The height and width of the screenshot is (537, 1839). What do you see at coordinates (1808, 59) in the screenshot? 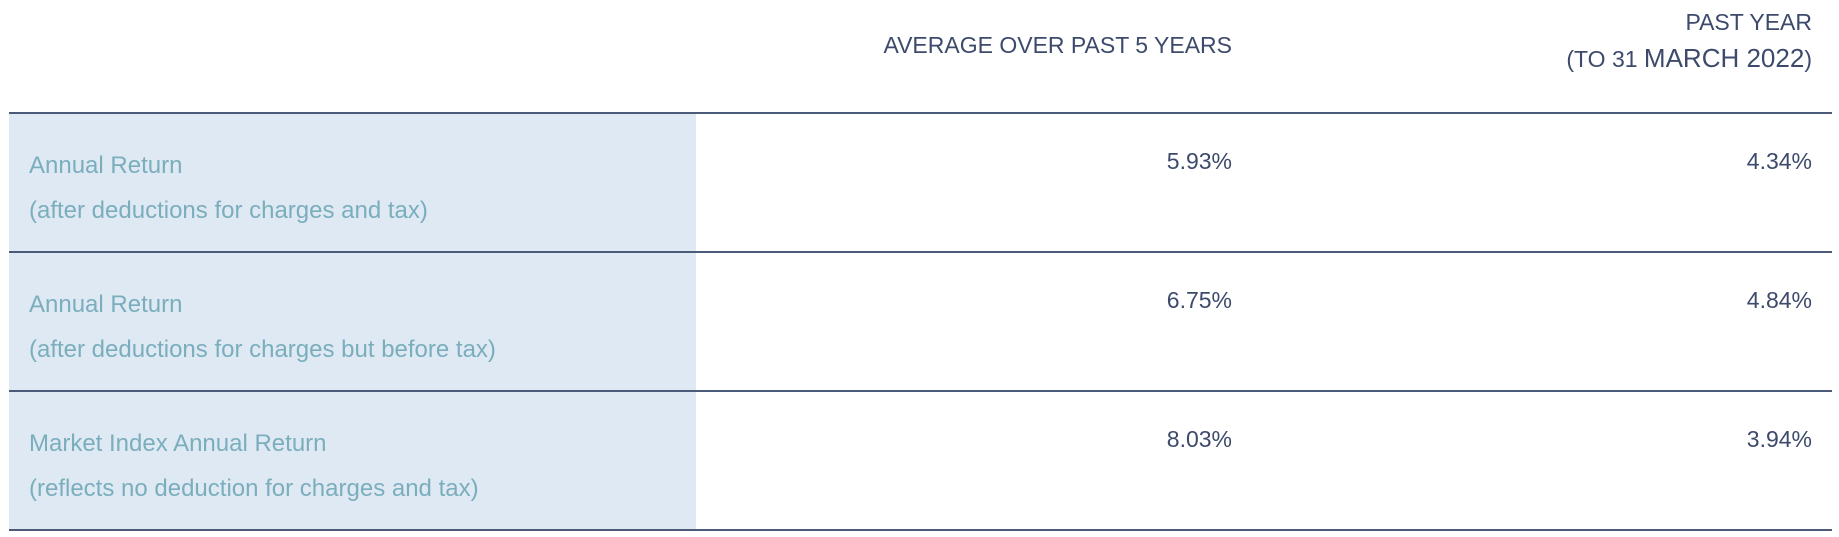
I see `past-year-heading-suffix: )` at bounding box center [1808, 59].